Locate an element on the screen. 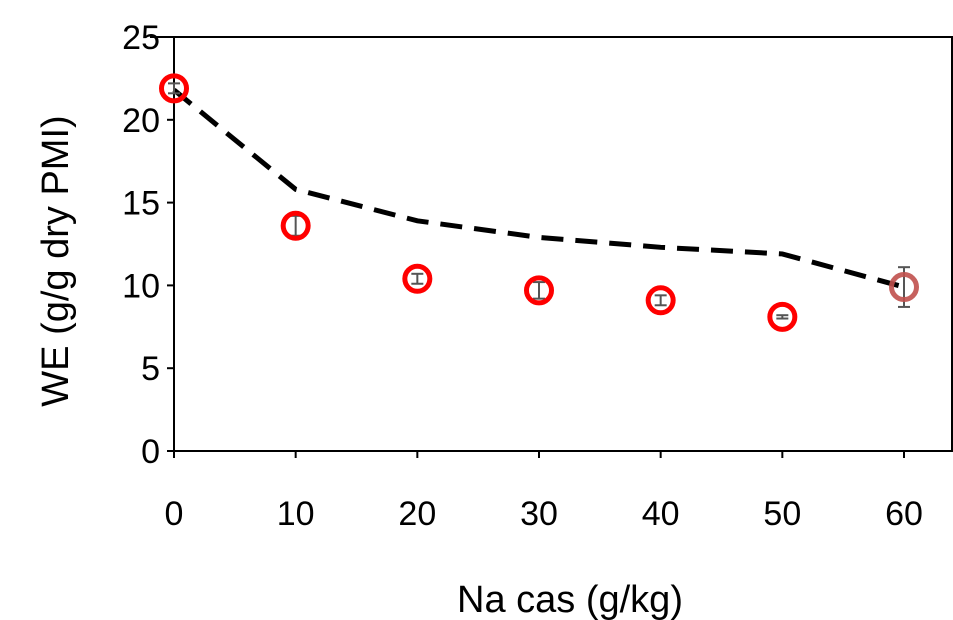 The image size is (953, 620). y-tick-label: 20 is located at coordinates (141, 121).